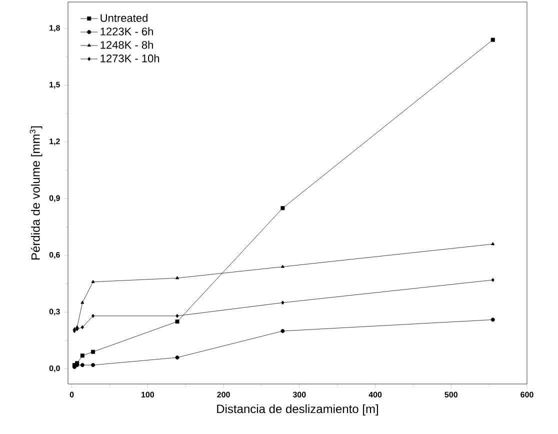 This screenshot has height=434, width=558. What do you see at coordinates (223, 395) in the screenshot?
I see `x-tick-label: 200` at bounding box center [223, 395].